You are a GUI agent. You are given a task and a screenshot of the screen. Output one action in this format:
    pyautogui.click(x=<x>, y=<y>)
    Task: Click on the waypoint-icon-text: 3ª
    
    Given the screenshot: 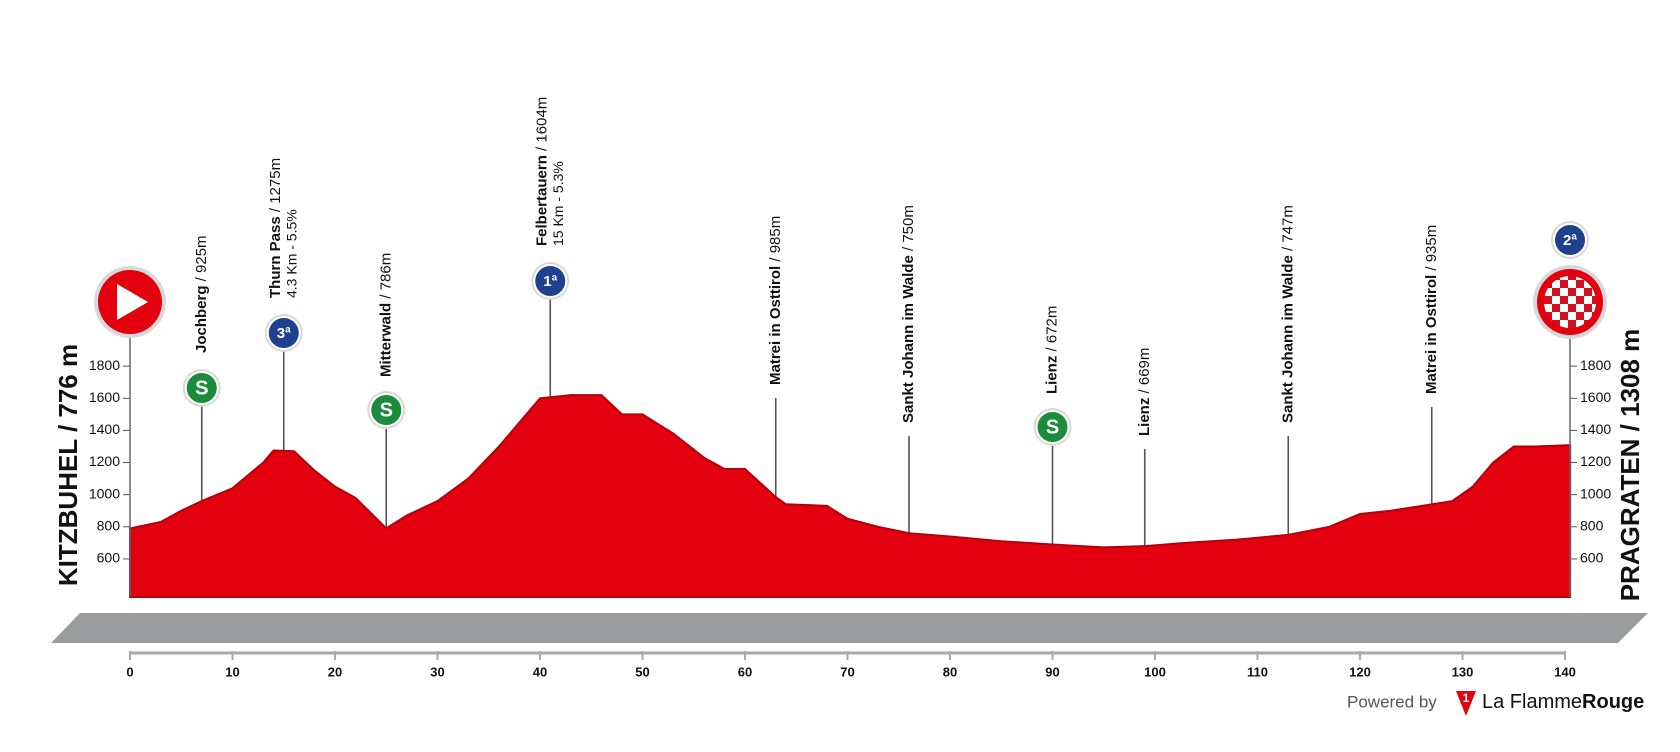 What is the action you would take?
    pyautogui.click(x=284, y=333)
    